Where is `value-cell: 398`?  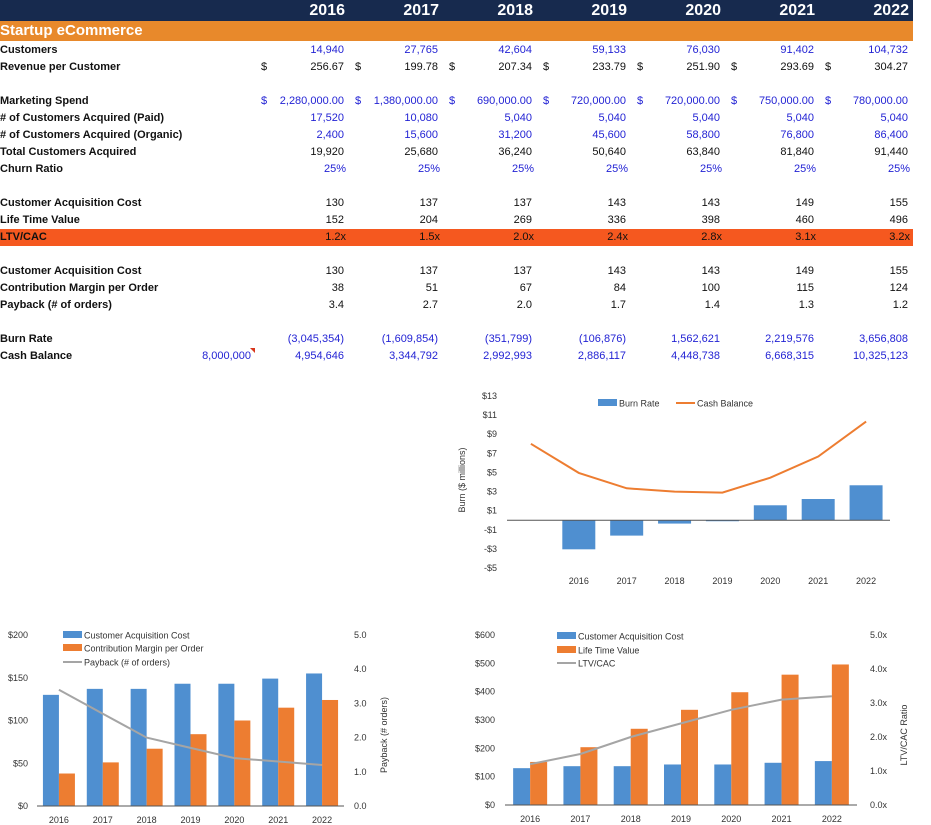 value-cell: 398 is located at coordinates (710, 220).